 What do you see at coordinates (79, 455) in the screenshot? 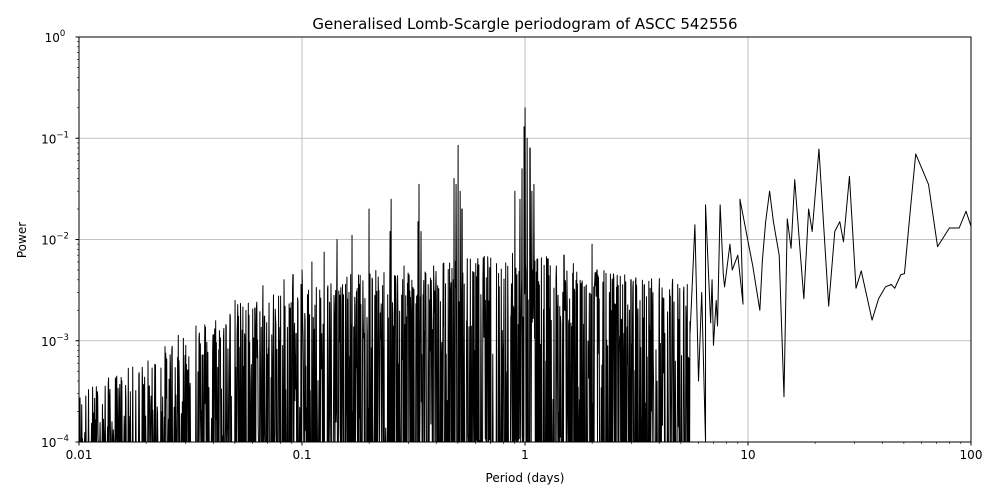
I see `x-tick-label: 0.01` at bounding box center [79, 455].